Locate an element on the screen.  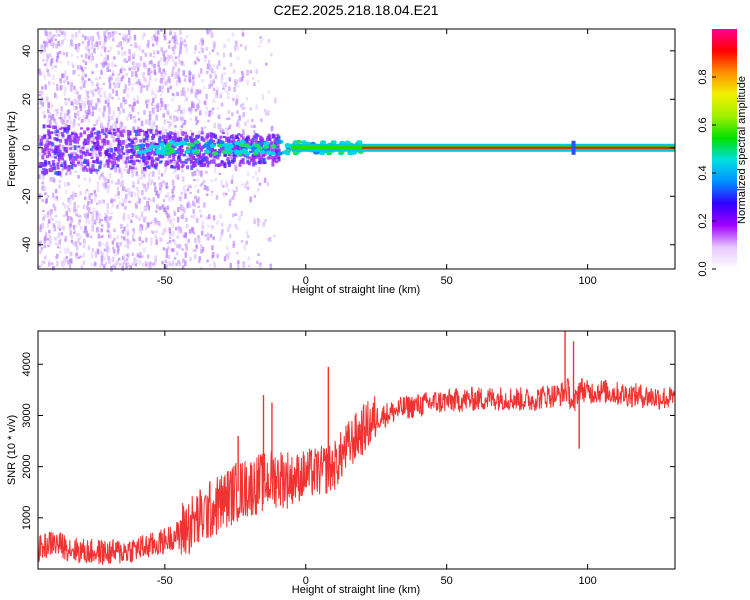
colorbar-ticks: 0.00.20.40.60.8 is located at coordinates (706, 173).